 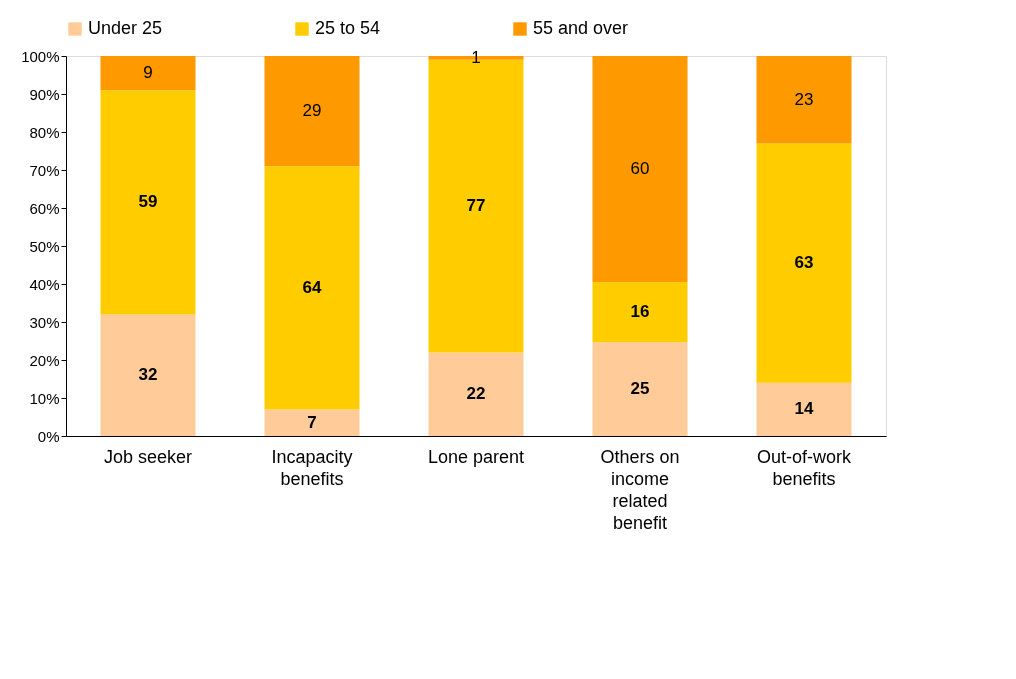 I want to click on x-tick-label: Job seeker, so click(x=148, y=456).